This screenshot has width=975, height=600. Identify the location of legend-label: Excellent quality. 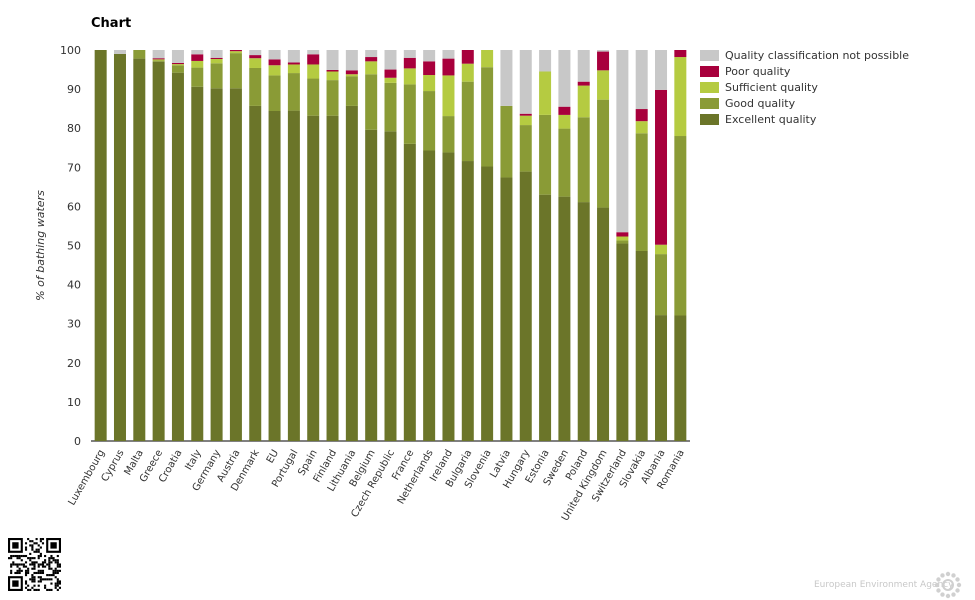
(771, 119).